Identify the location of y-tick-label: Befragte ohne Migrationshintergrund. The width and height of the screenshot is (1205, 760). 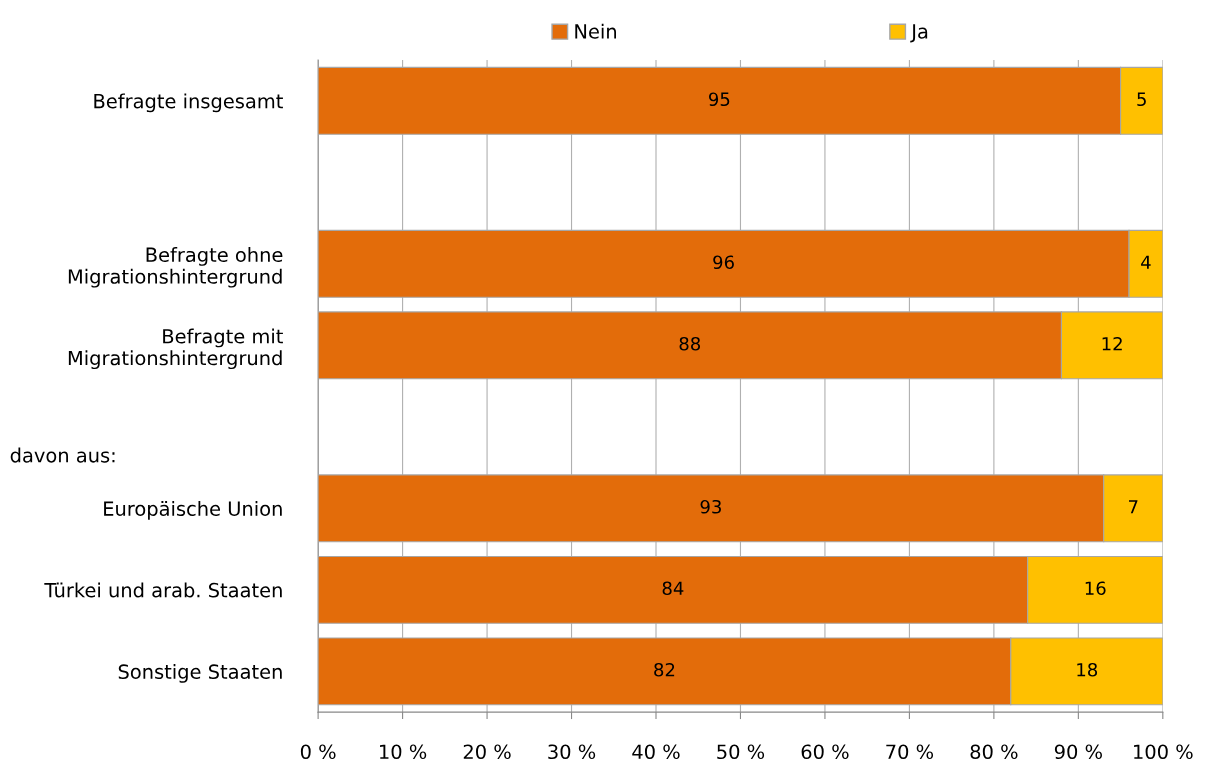
(175, 267).